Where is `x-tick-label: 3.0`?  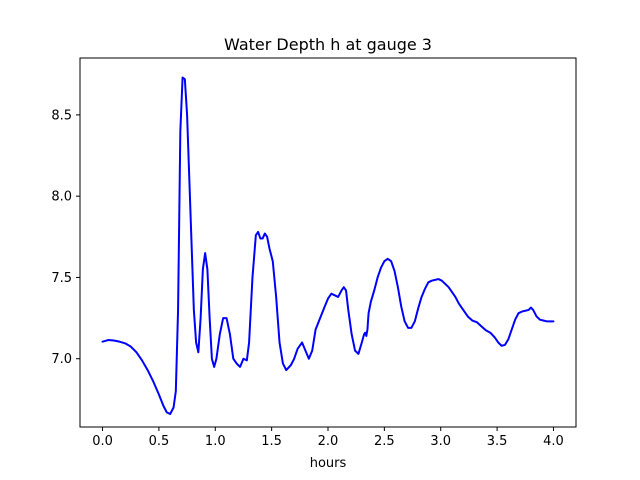 x-tick-label: 3.0 is located at coordinates (440, 441).